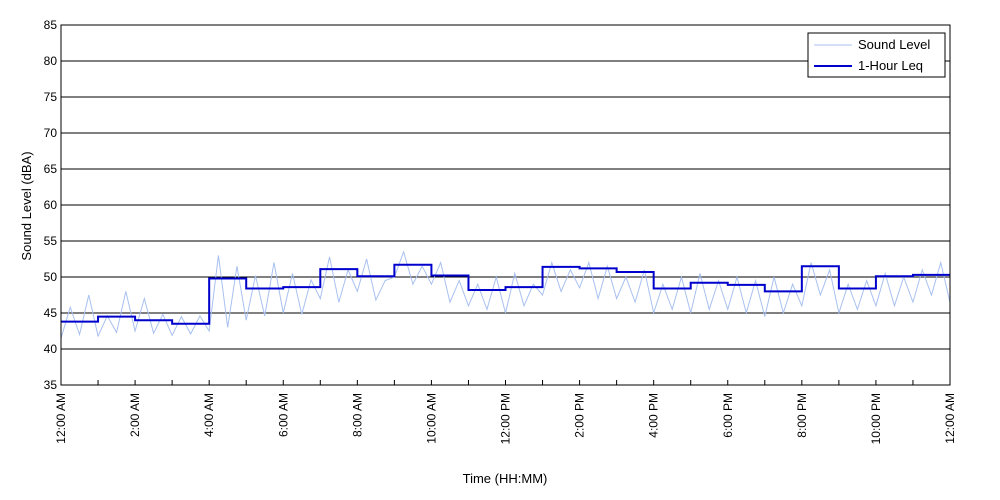 This screenshot has width=1000, height=500. I want to click on legend-label-1-hour-leq: 1-Hour Leq, so click(890, 65).